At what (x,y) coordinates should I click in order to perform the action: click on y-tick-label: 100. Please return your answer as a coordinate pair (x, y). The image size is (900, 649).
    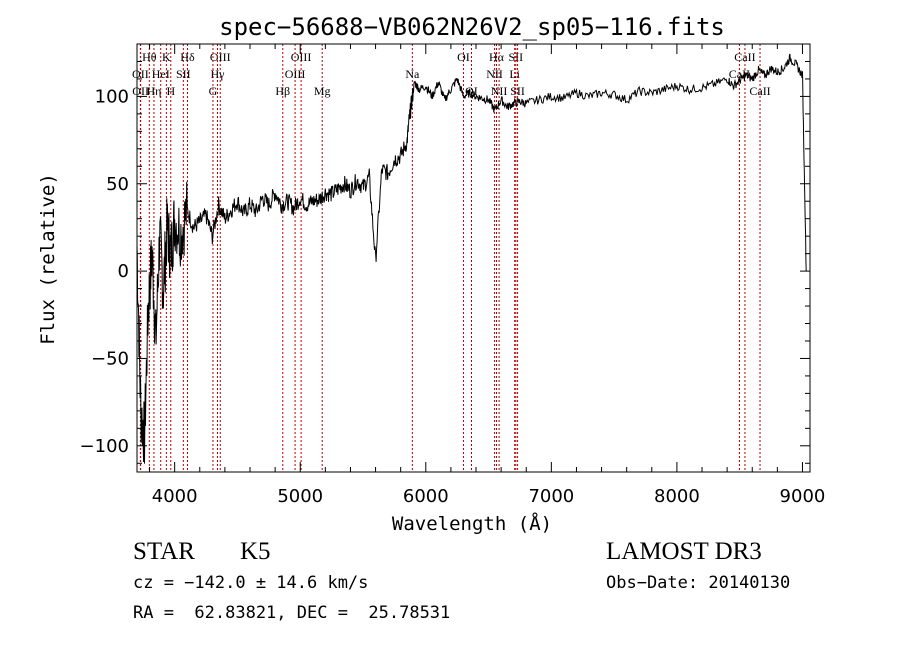
    Looking at the image, I should click on (112, 96).